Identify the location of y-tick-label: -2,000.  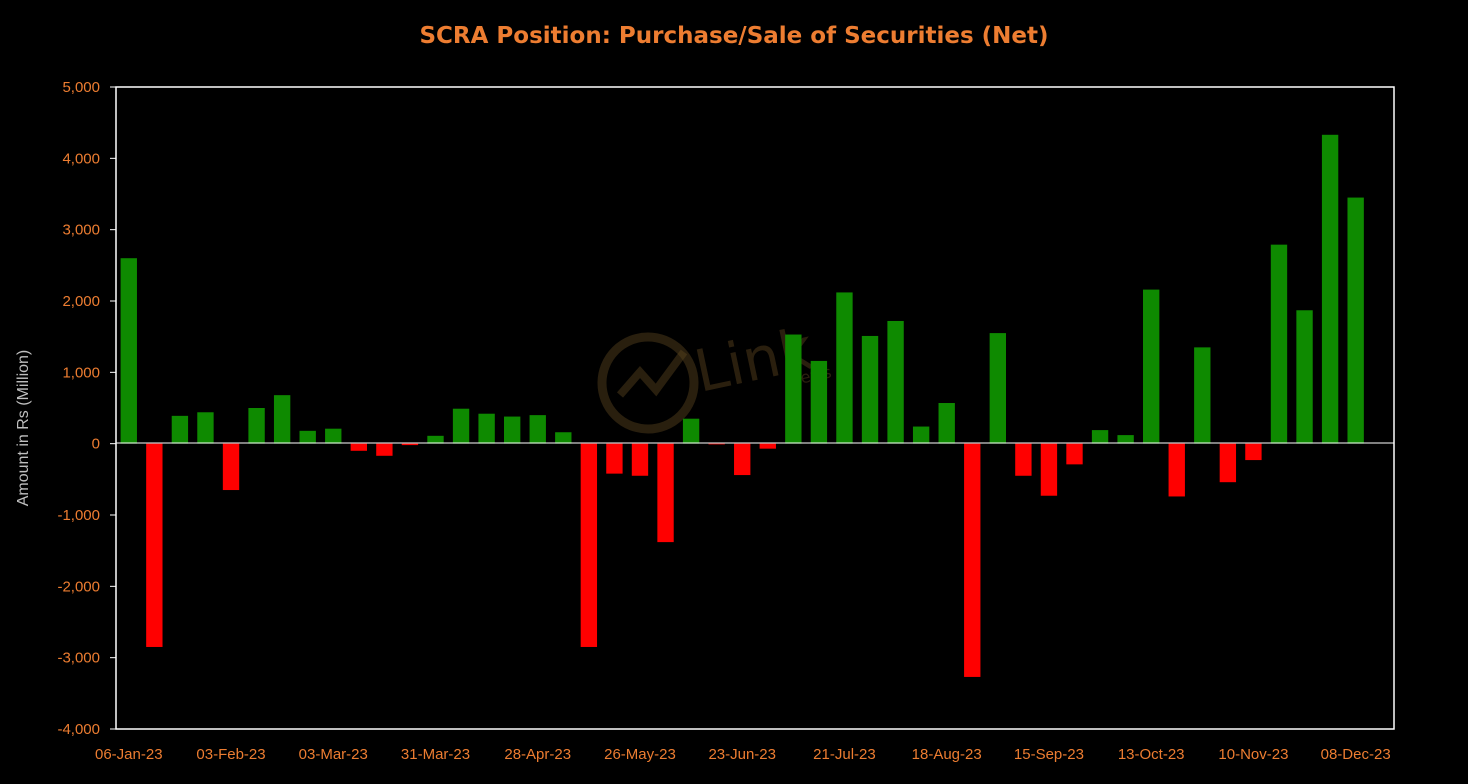
(78, 586).